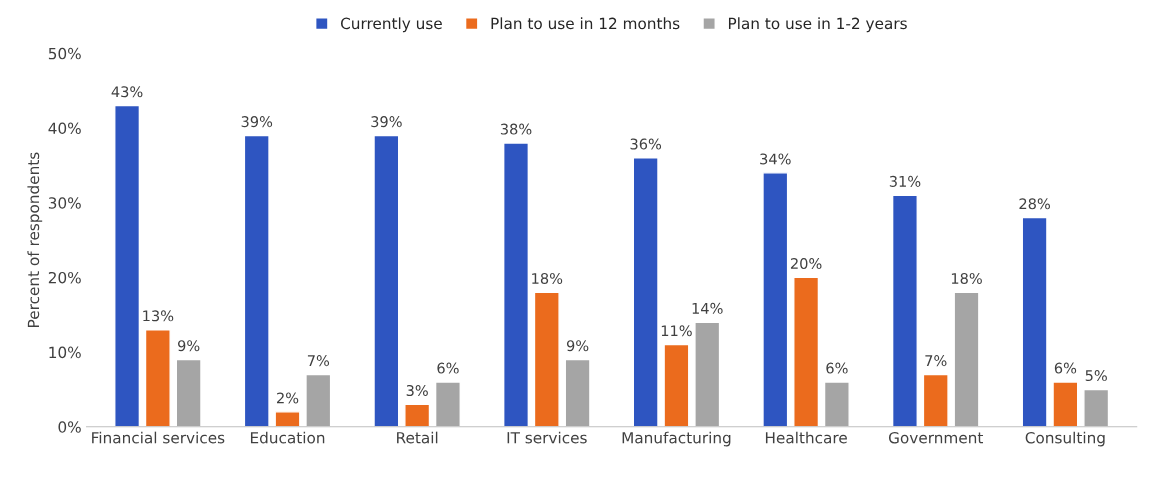 This screenshot has width=1154, height=485. Describe the element at coordinates (676, 331) in the screenshot. I see `data-label: 11%` at that location.